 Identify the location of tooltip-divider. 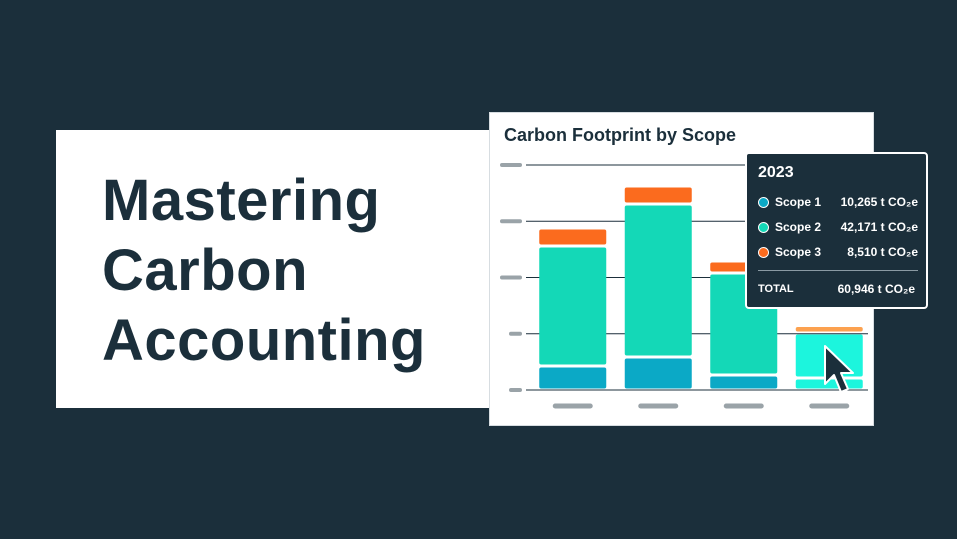
(838, 270).